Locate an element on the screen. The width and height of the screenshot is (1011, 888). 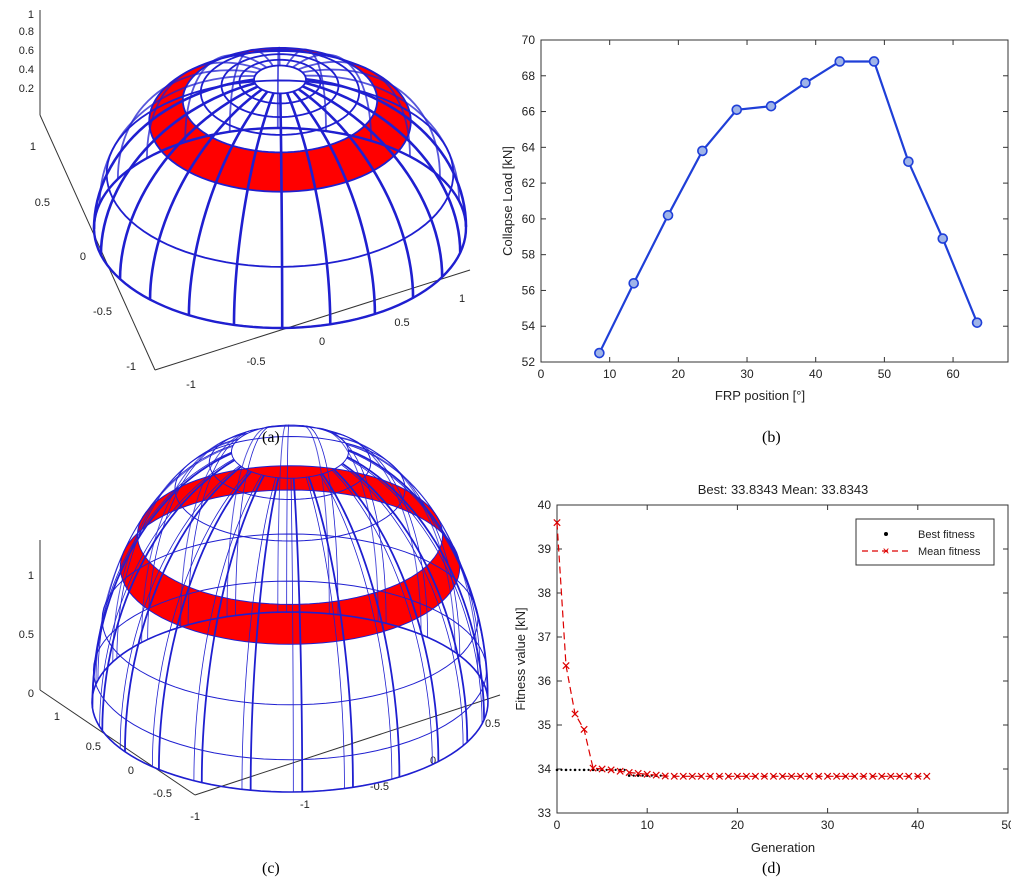
y-tick-label: 0 is located at coordinates (83, 257).